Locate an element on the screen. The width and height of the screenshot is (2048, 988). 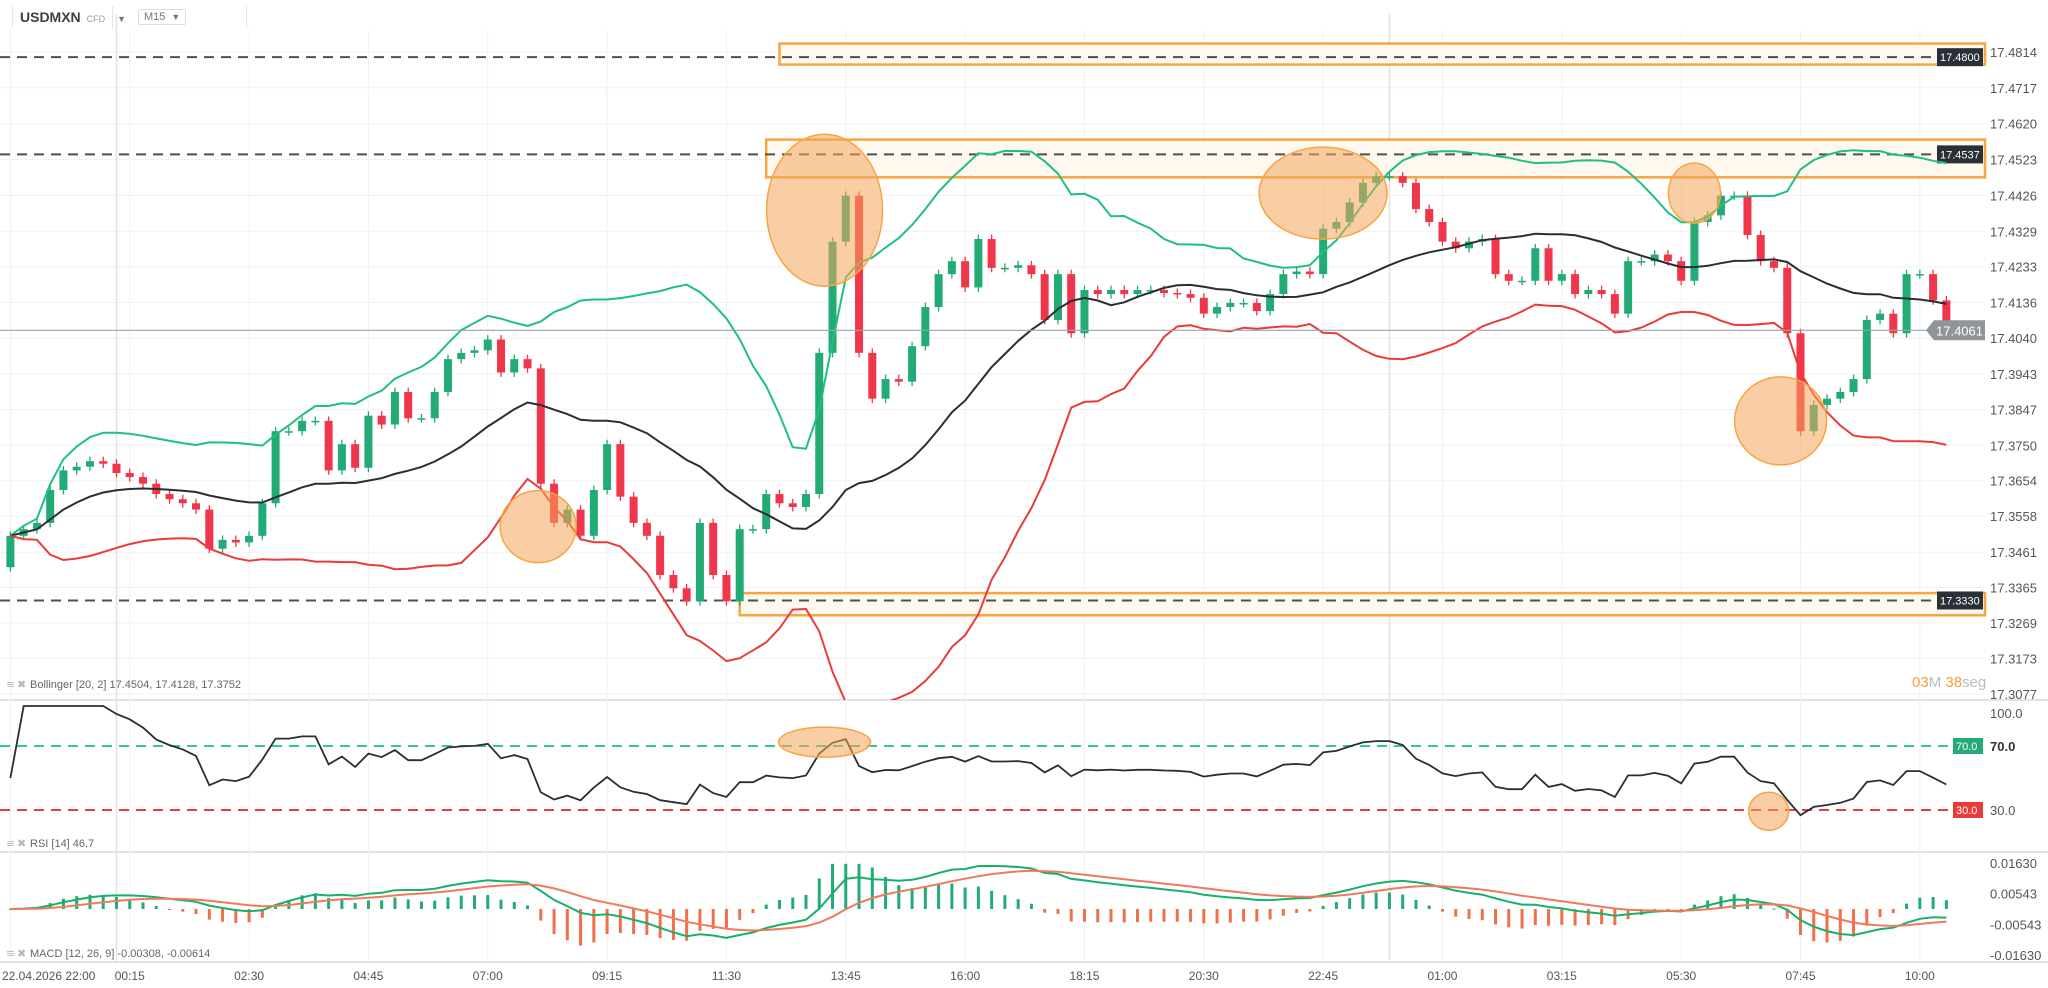
settings-icon: ≡ is located at coordinates (10, 684).